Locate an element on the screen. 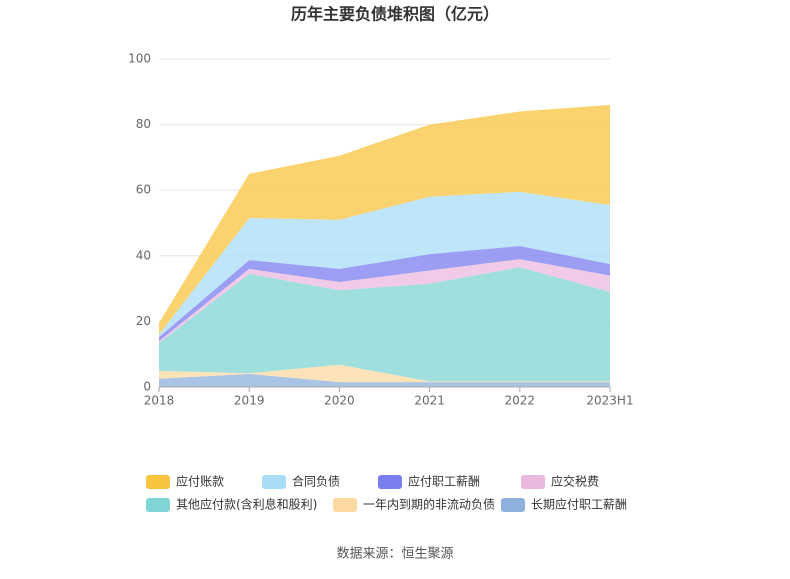  x-tick-label: 2022 is located at coordinates (520, 401).